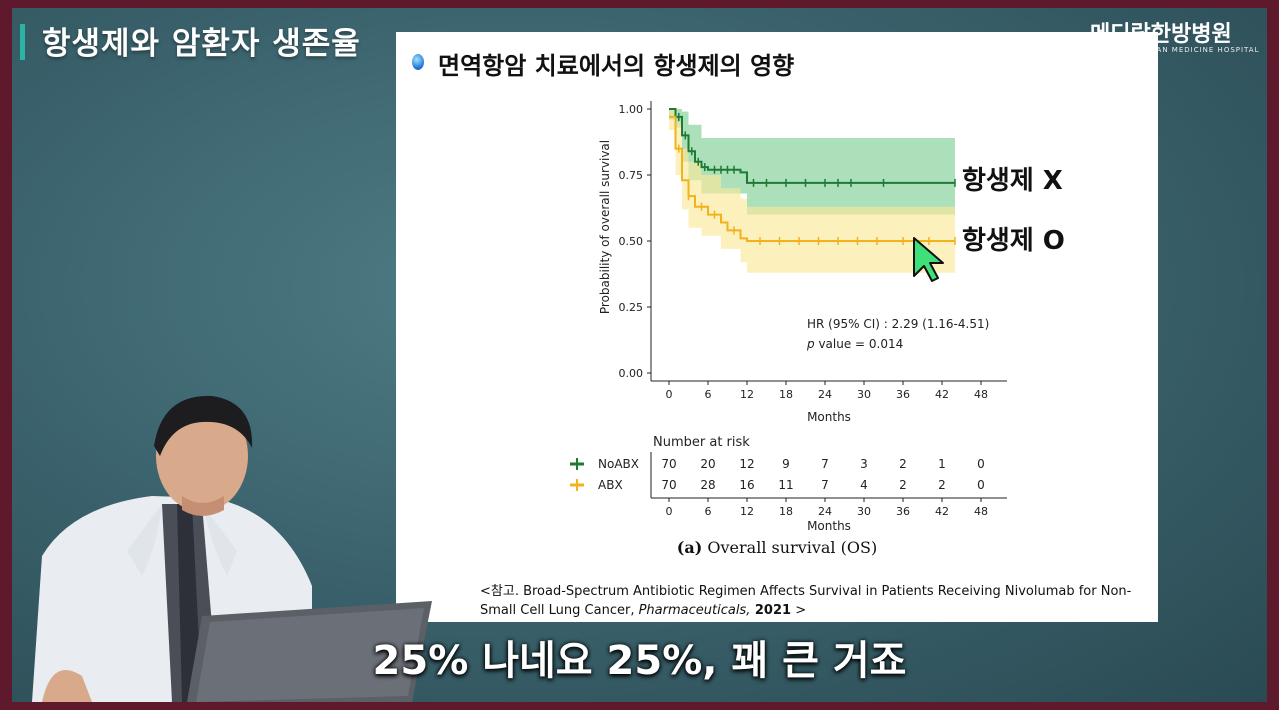  Describe the element at coordinates (616, 66) in the screenshot. I see `slide-title: 면역항암 치료에서의 항생제의 영향` at that location.